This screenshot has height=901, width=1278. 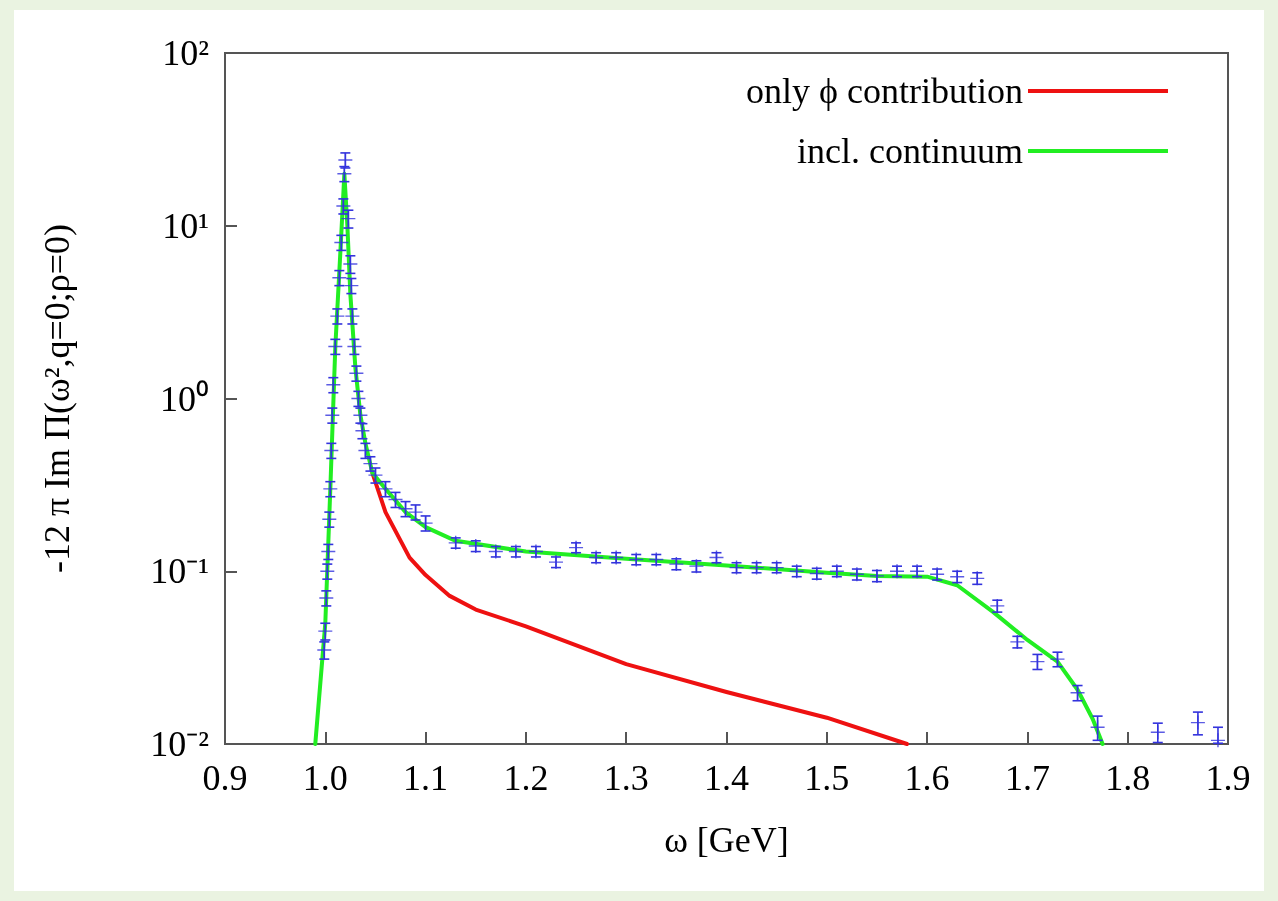 I want to click on y-tick-label: 10², so click(x=185, y=53).